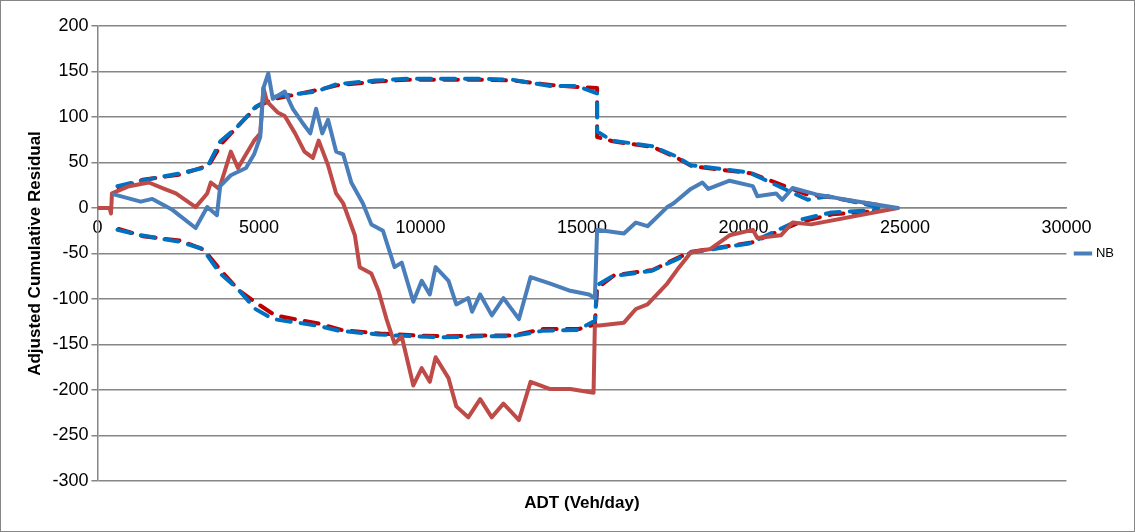  What do you see at coordinates (73, 115) in the screenshot?
I see `y-tick-label: 100` at bounding box center [73, 115].